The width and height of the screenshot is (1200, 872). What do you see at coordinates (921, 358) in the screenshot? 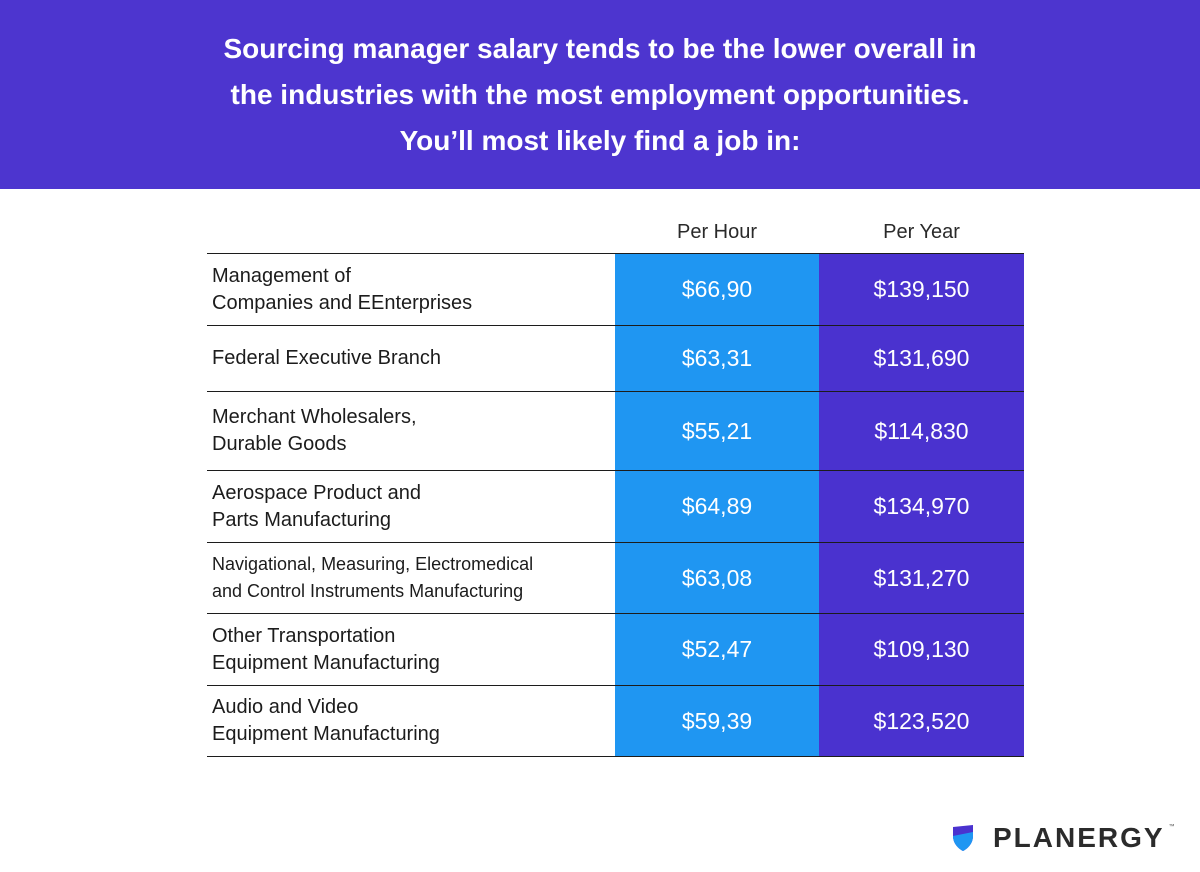
I see `per-year-cell: $131,690` at bounding box center [921, 358].